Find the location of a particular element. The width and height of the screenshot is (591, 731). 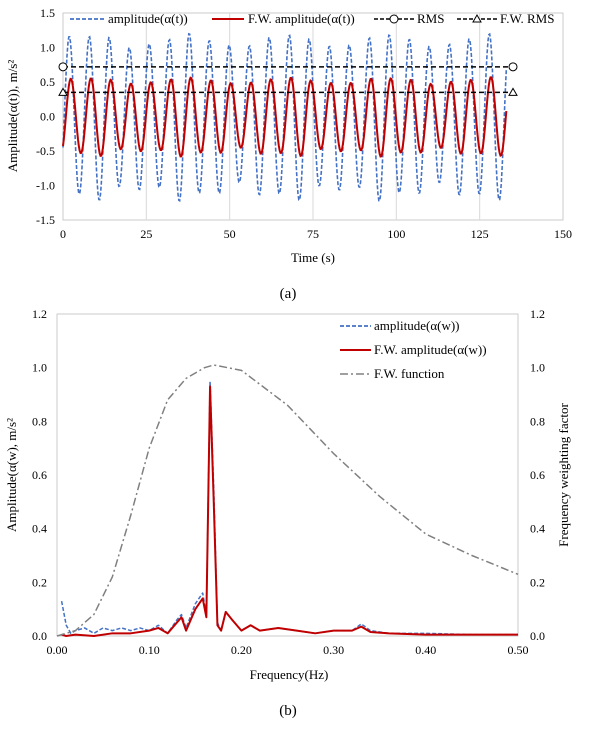

caption-b: (b) is located at coordinates (288, 711).